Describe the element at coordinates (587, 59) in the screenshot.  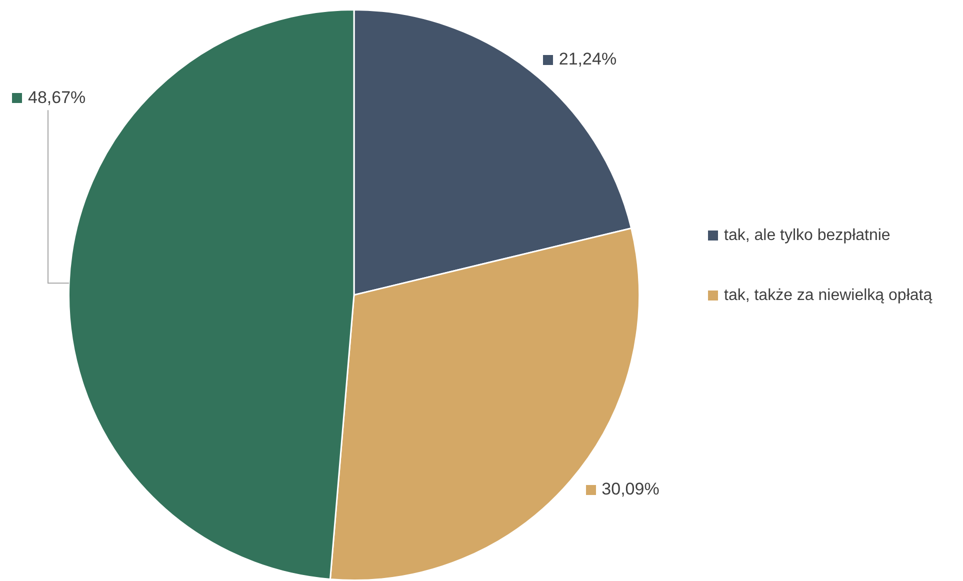
I see `data-label: 21,24%` at that location.